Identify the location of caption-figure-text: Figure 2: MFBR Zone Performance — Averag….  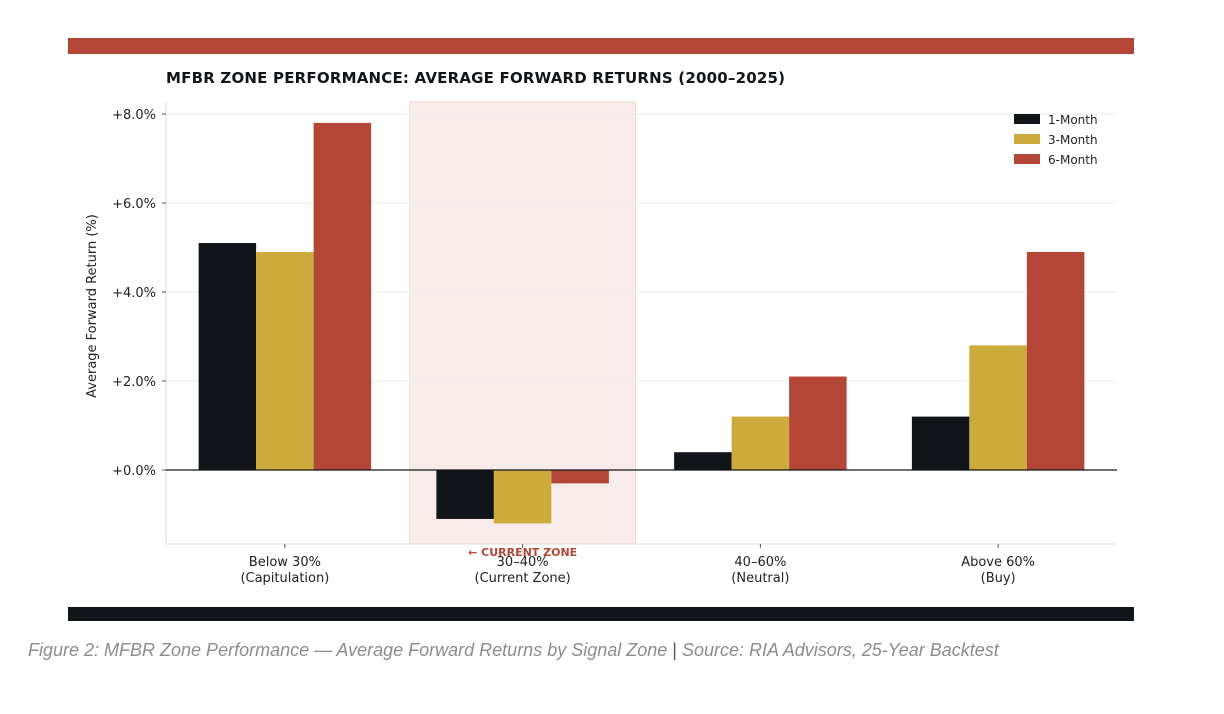
(348, 650).